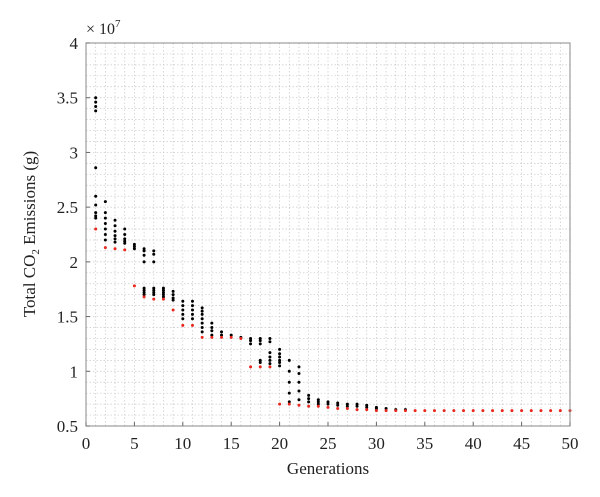  What do you see at coordinates (424, 443) in the screenshot?
I see `x-tick-label: 35` at bounding box center [424, 443].